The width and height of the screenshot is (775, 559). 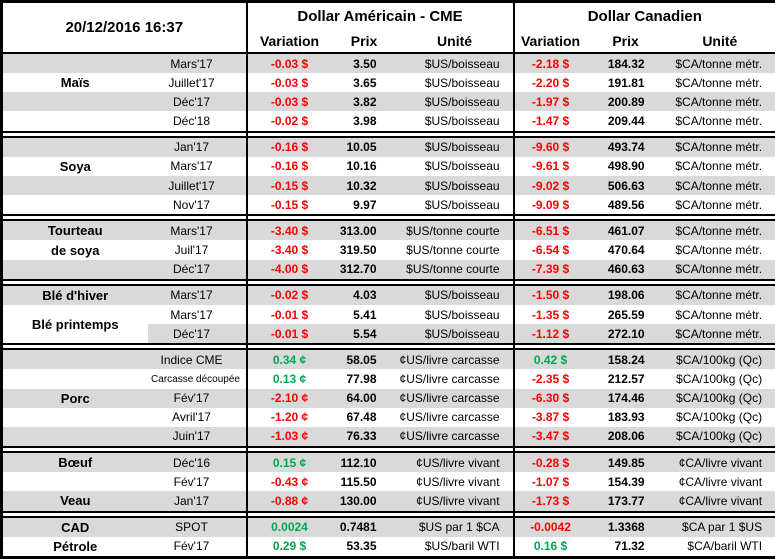 What do you see at coordinates (289, 121) in the screenshot?
I see `us-variation-cell: -0.02 $` at bounding box center [289, 121].